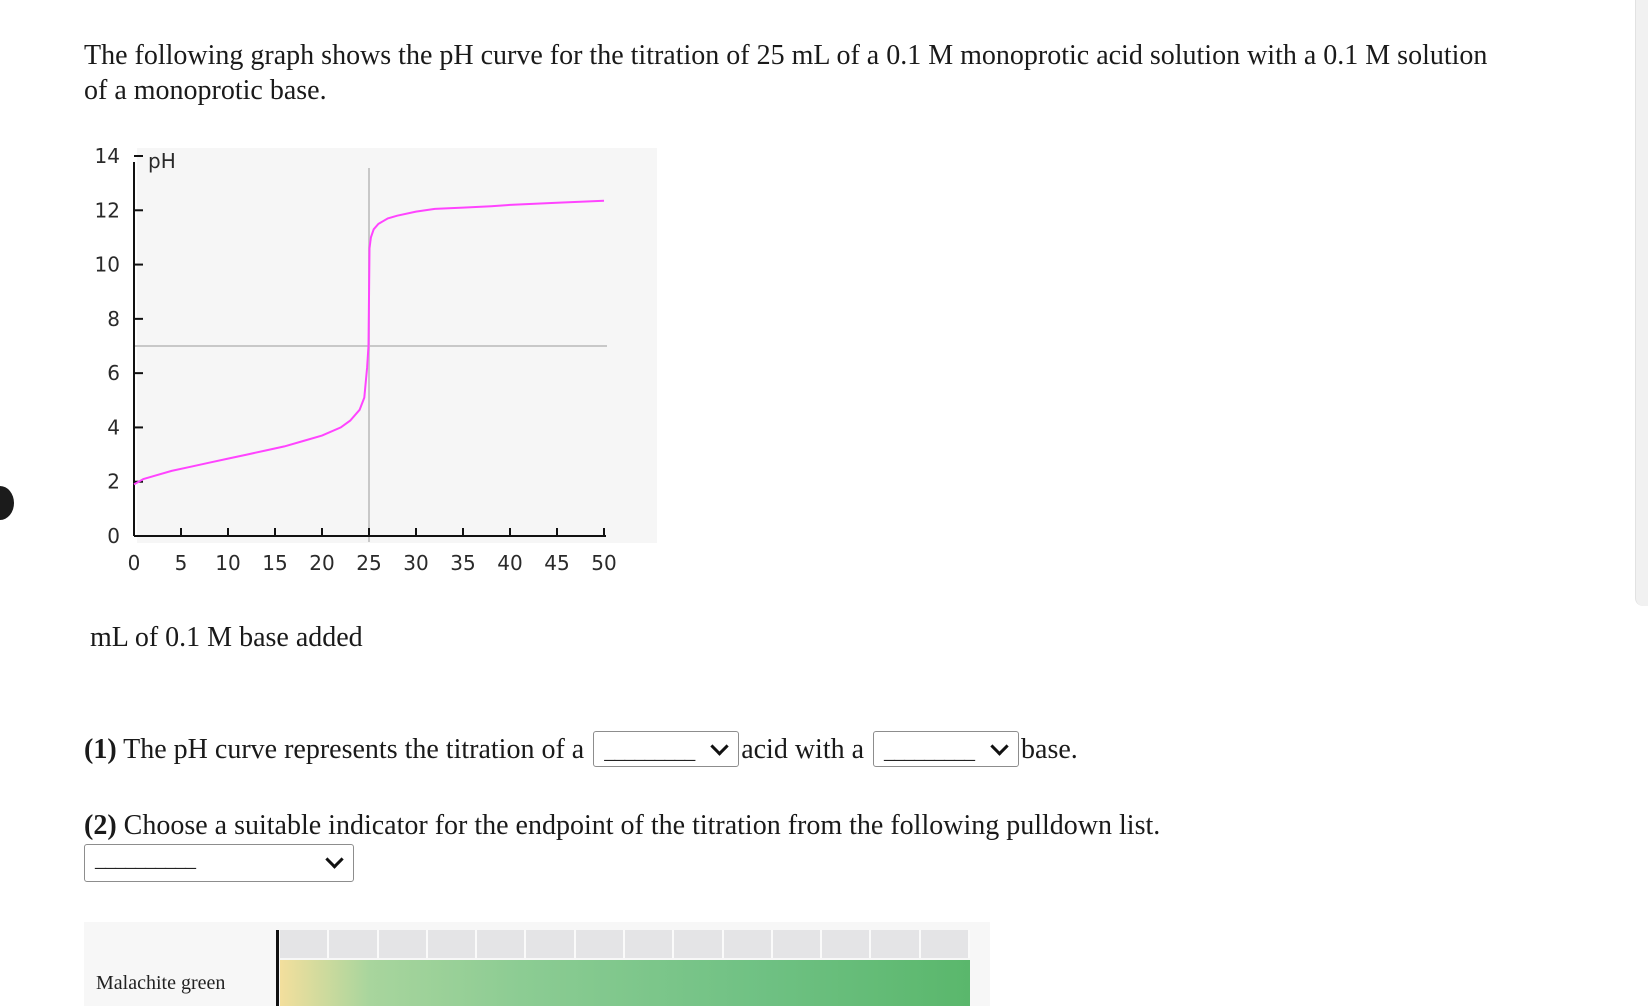 This screenshot has width=1648, height=1006. Describe the element at coordinates (100, 749) in the screenshot. I see `q1-number: (1)` at that location.